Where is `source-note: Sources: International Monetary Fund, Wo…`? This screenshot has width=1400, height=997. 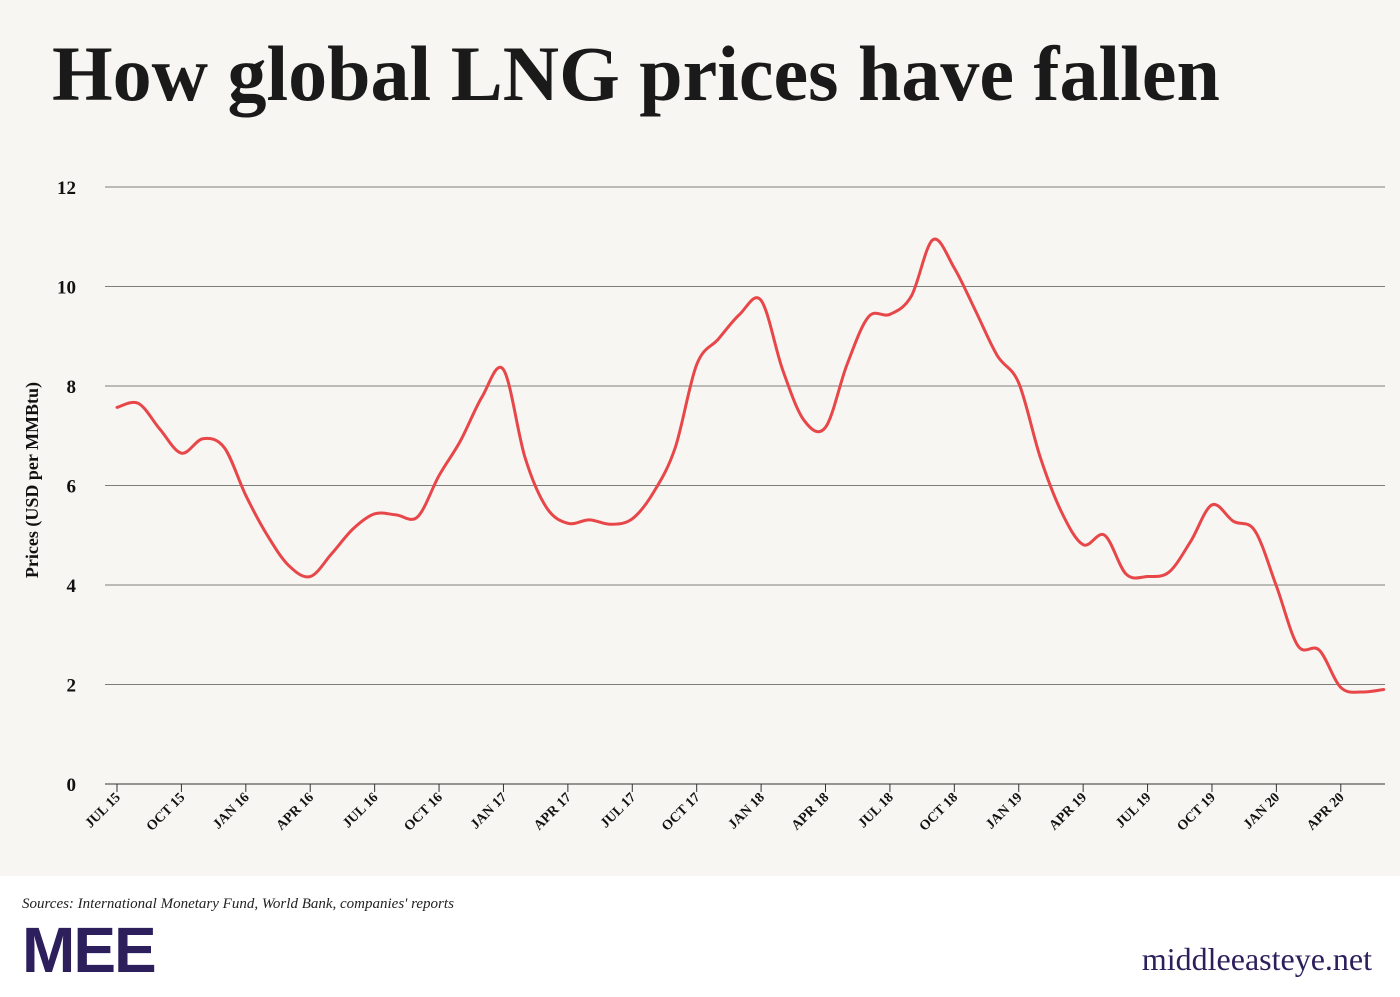 source-note: Sources: International Monetary Fund, Wo… is located at coordinates (238, 904).